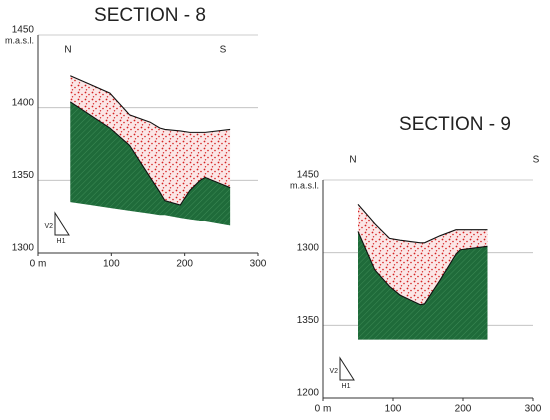  I want to click on chart-title: SECTION - 9, so click(455, 124).